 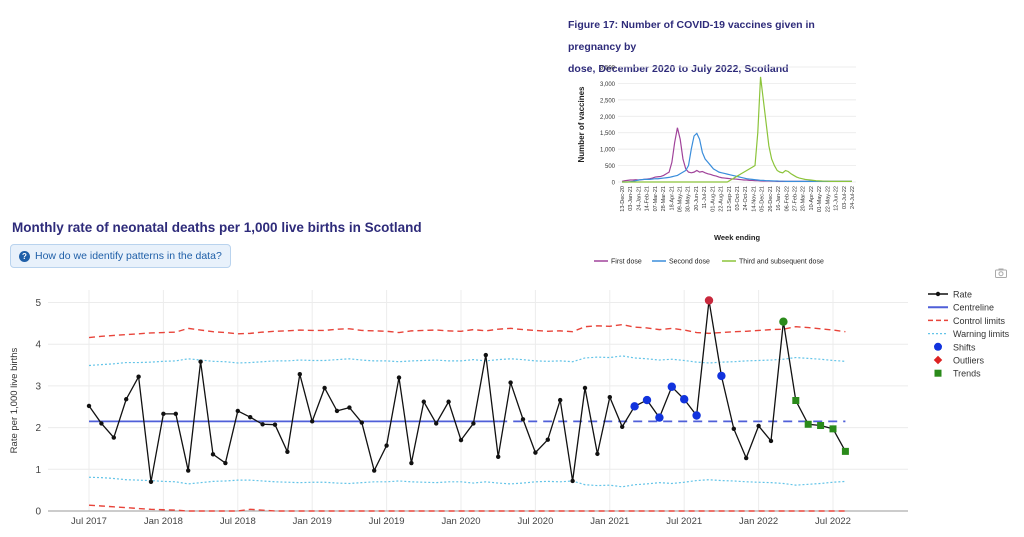 I want to click on inset-y-axis-label: Number of vaccines, so click(x=581, y=124).